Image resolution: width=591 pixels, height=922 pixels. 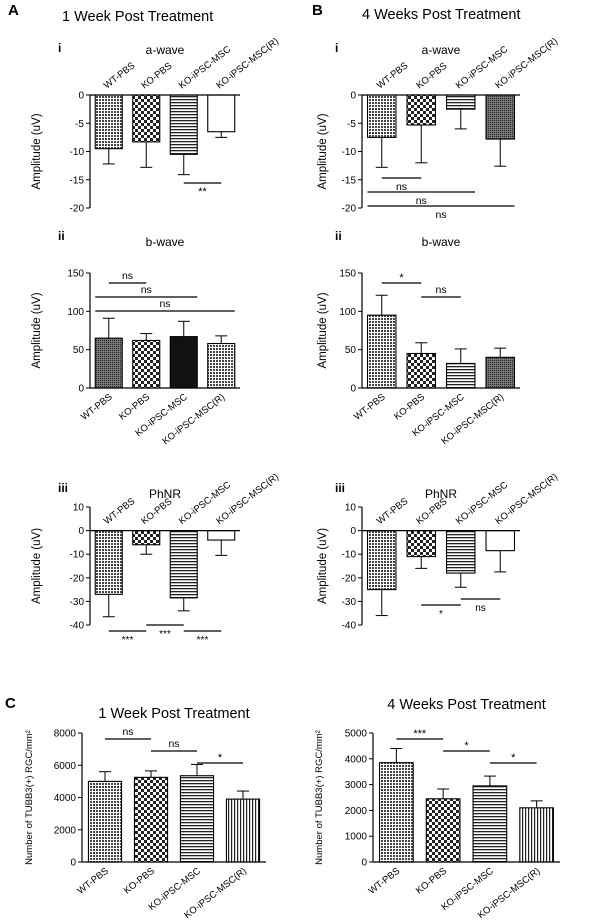 I want to click on y-tick-label: 150, so click(x=347, y=274).